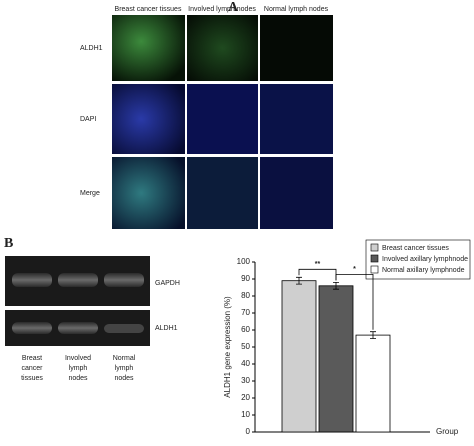 This screenshot has height=446, width=474. I want to click on x-axis-label: Group, so click(447, 431).